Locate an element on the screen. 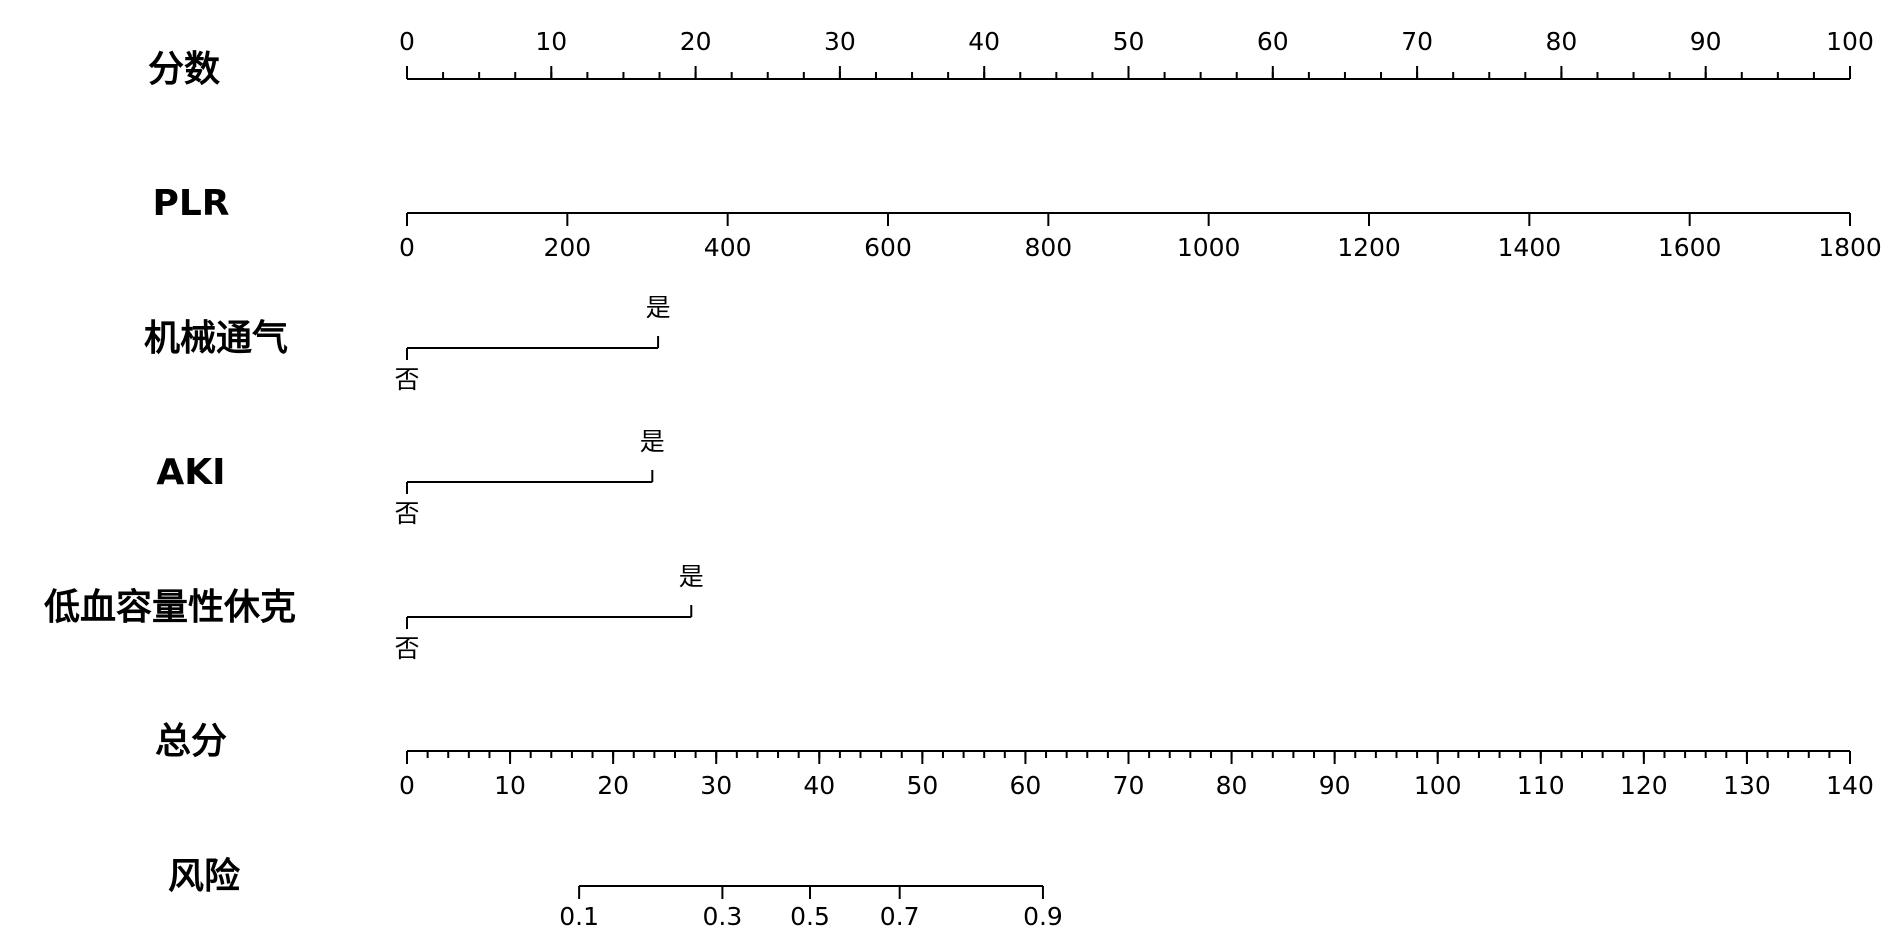  tick-label: 140 is located at coordinates (1850, 785).